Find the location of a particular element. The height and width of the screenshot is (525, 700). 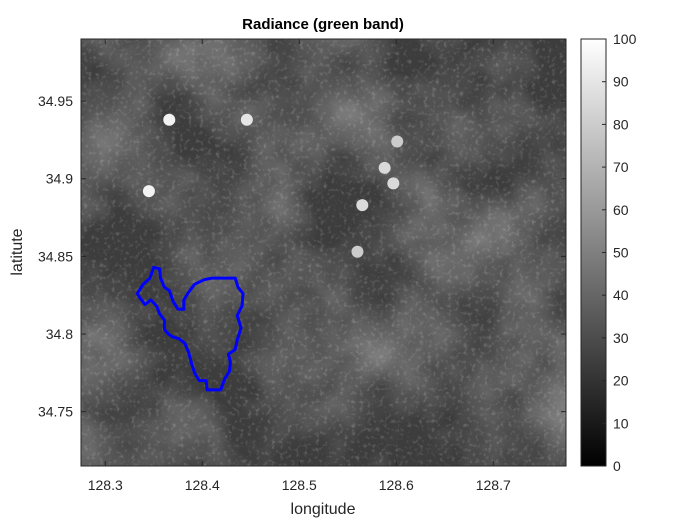

colorbar-tick-label: 10 is located at coordinates (621, 423).